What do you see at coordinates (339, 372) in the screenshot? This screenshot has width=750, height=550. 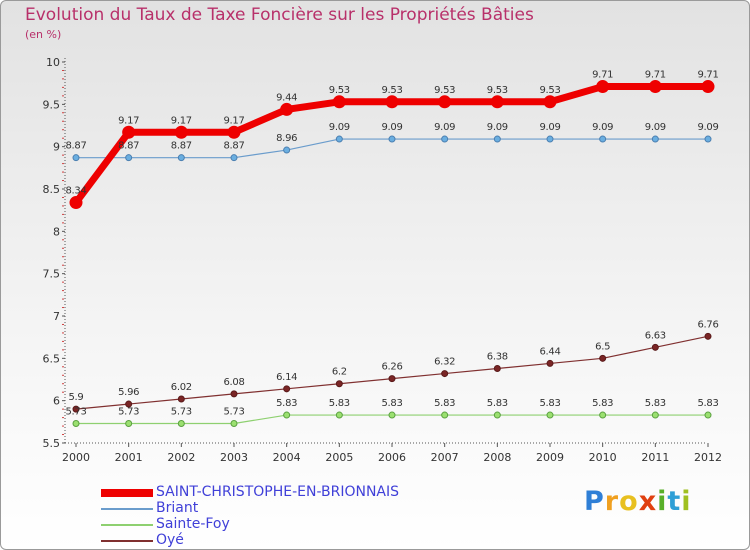 I see `data-label: 6.2` at bounding box center [339, 372].